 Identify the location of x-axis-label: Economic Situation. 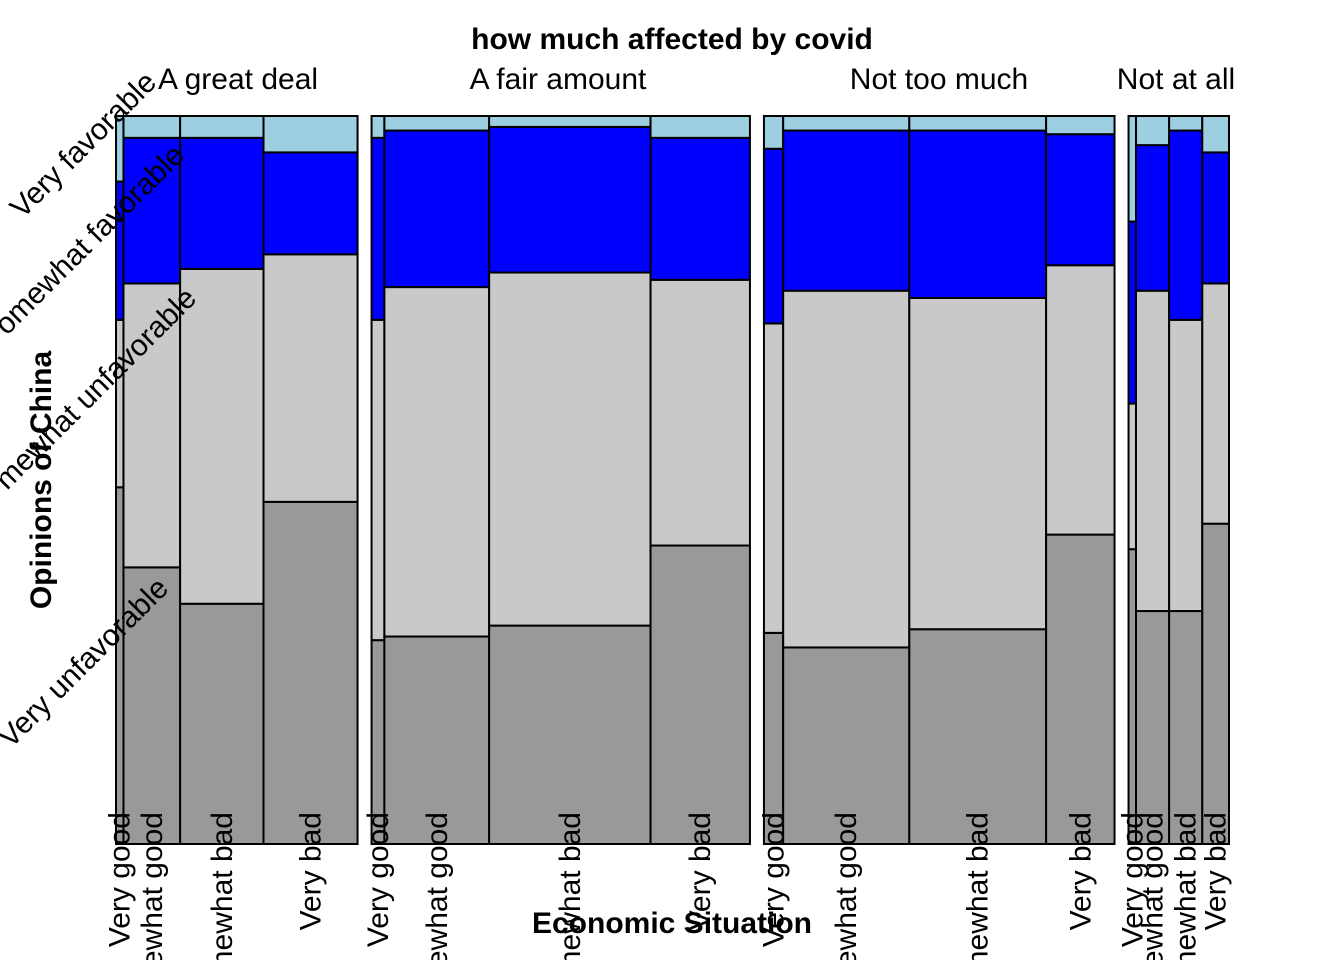
(672, 923).